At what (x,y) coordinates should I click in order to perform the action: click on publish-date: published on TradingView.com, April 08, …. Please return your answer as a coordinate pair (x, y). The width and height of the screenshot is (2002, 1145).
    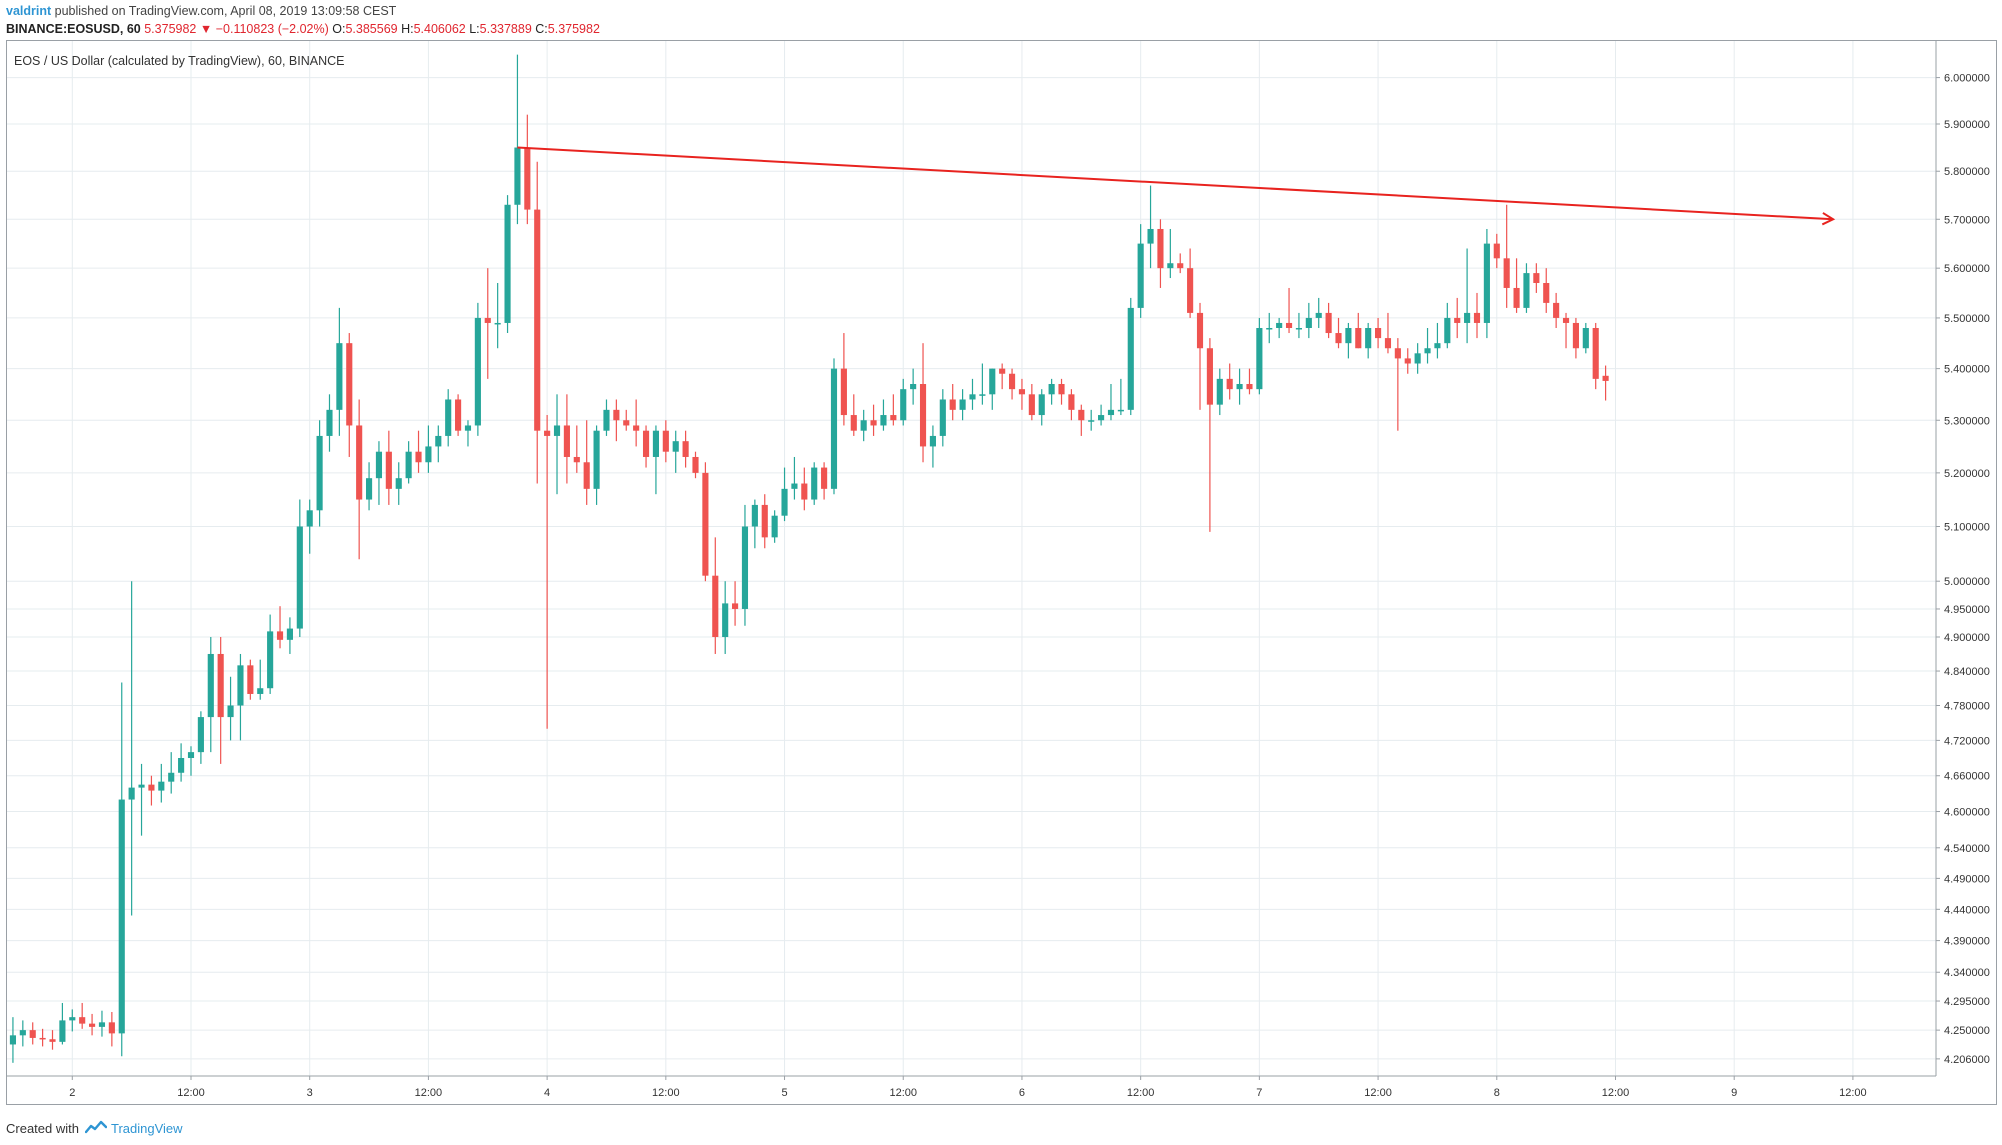
    Looking at the image, I should click on (225, 11).